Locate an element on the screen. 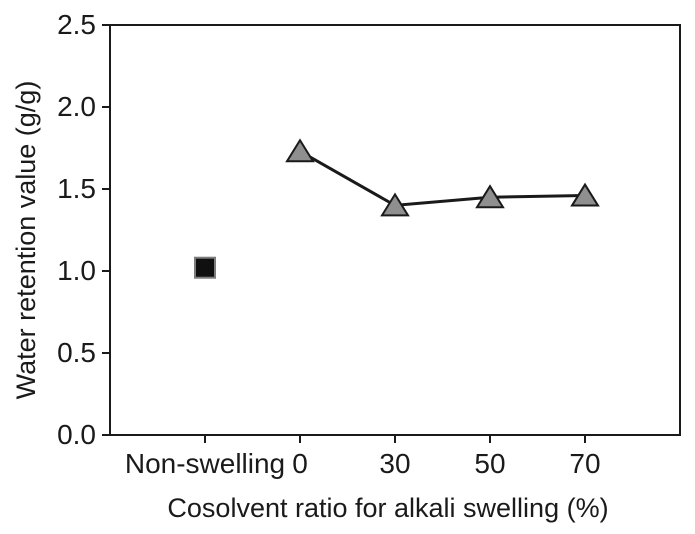 This screenshot has height=534, width=695. y-tick-label: 0.5 is located at coordinates (76, 352).